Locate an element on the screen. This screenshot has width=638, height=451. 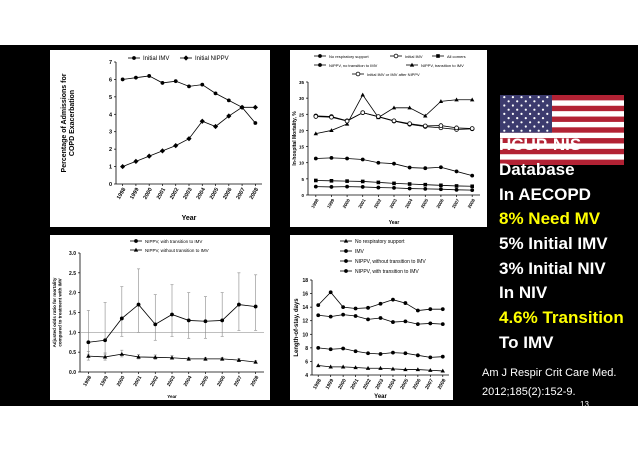
bullet-2: Database is located at coordinates (537, 169).